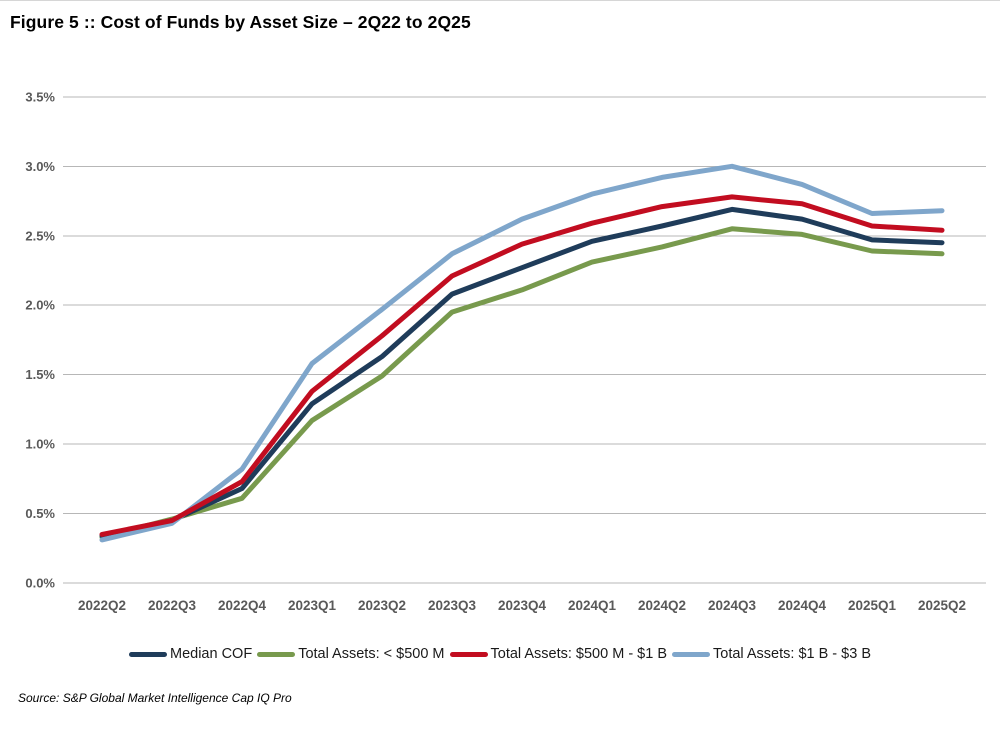  Describe the element at coordinates (40, 513) in the screenshot. I see `y-tick-label: 0.5%` at that location.